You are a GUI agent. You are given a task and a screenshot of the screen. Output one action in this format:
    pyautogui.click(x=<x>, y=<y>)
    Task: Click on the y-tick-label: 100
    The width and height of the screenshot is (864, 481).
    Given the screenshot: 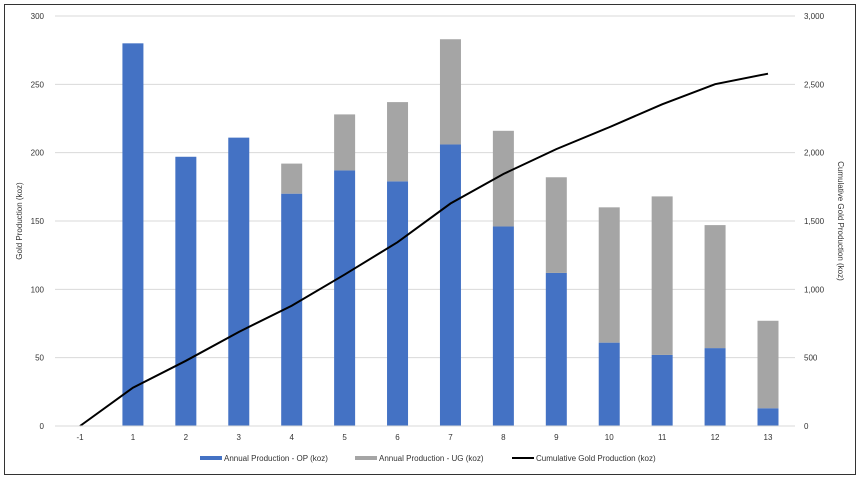 What is the action you would take?
    pyautogui.click(x=38, y=289)
    